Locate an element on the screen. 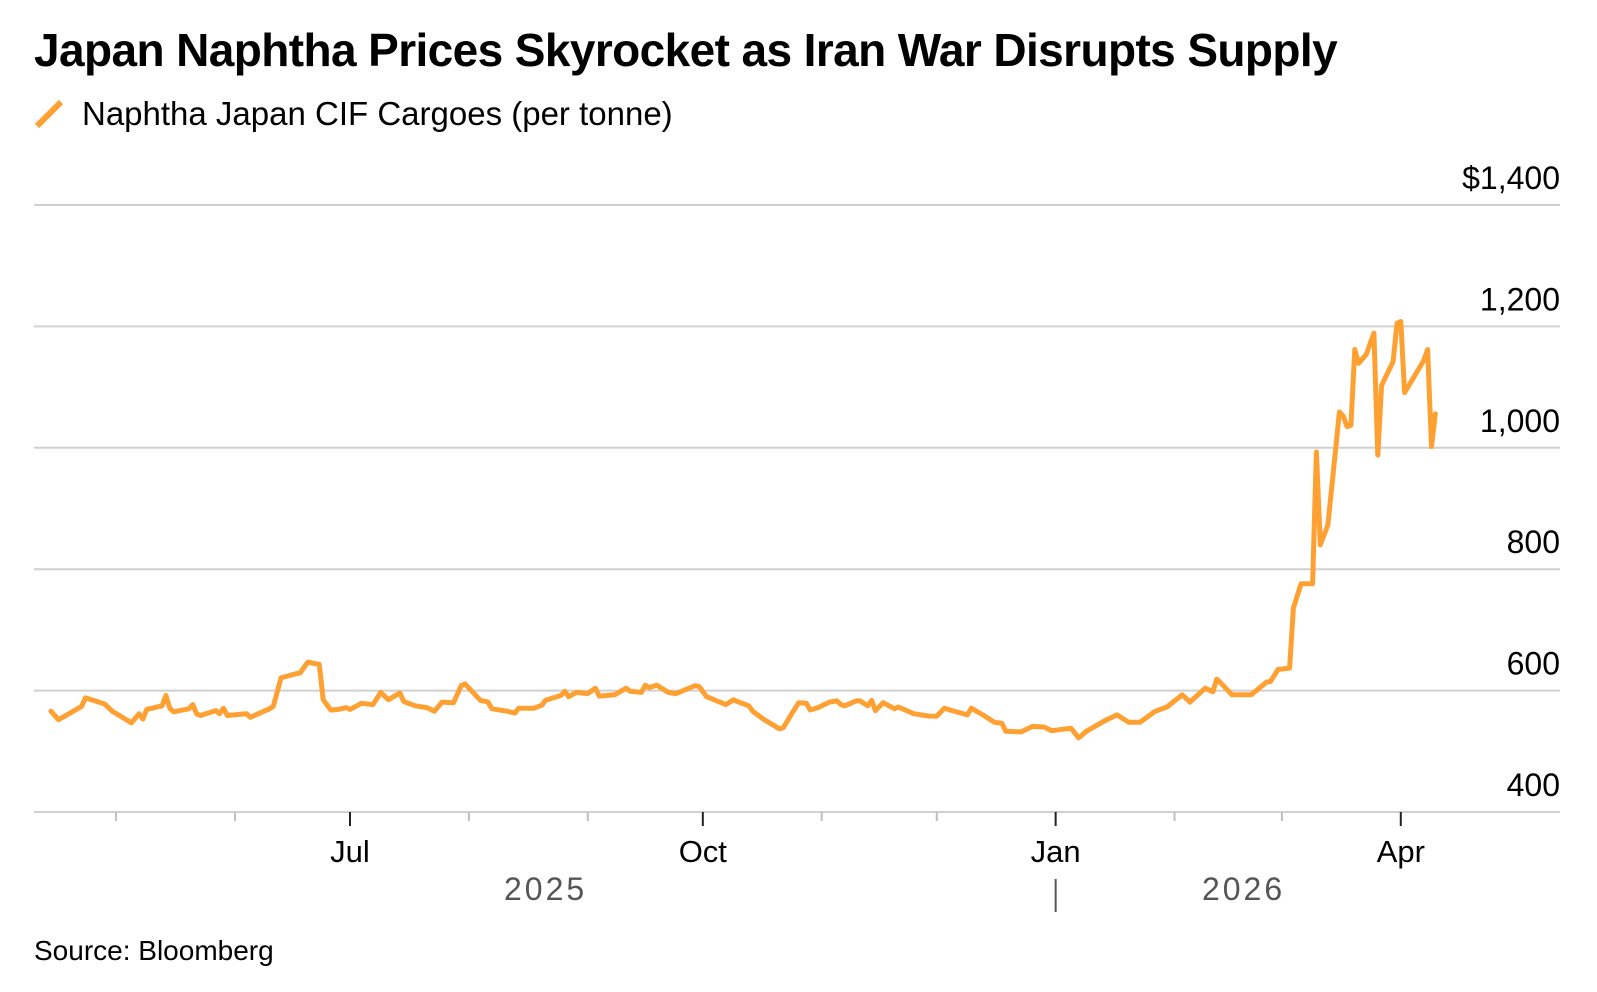 The width and height of the screenshot is (1597, 992). y-tick-label: $1,400 is located at coordinates (1511, 178).